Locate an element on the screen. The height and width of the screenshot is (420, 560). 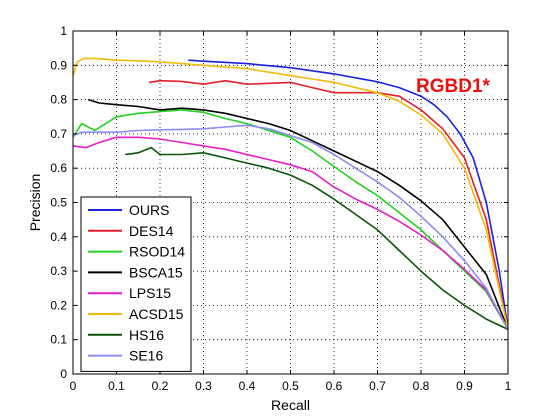
y-tick-label: 0.5 is located at coordinates (58, 203).